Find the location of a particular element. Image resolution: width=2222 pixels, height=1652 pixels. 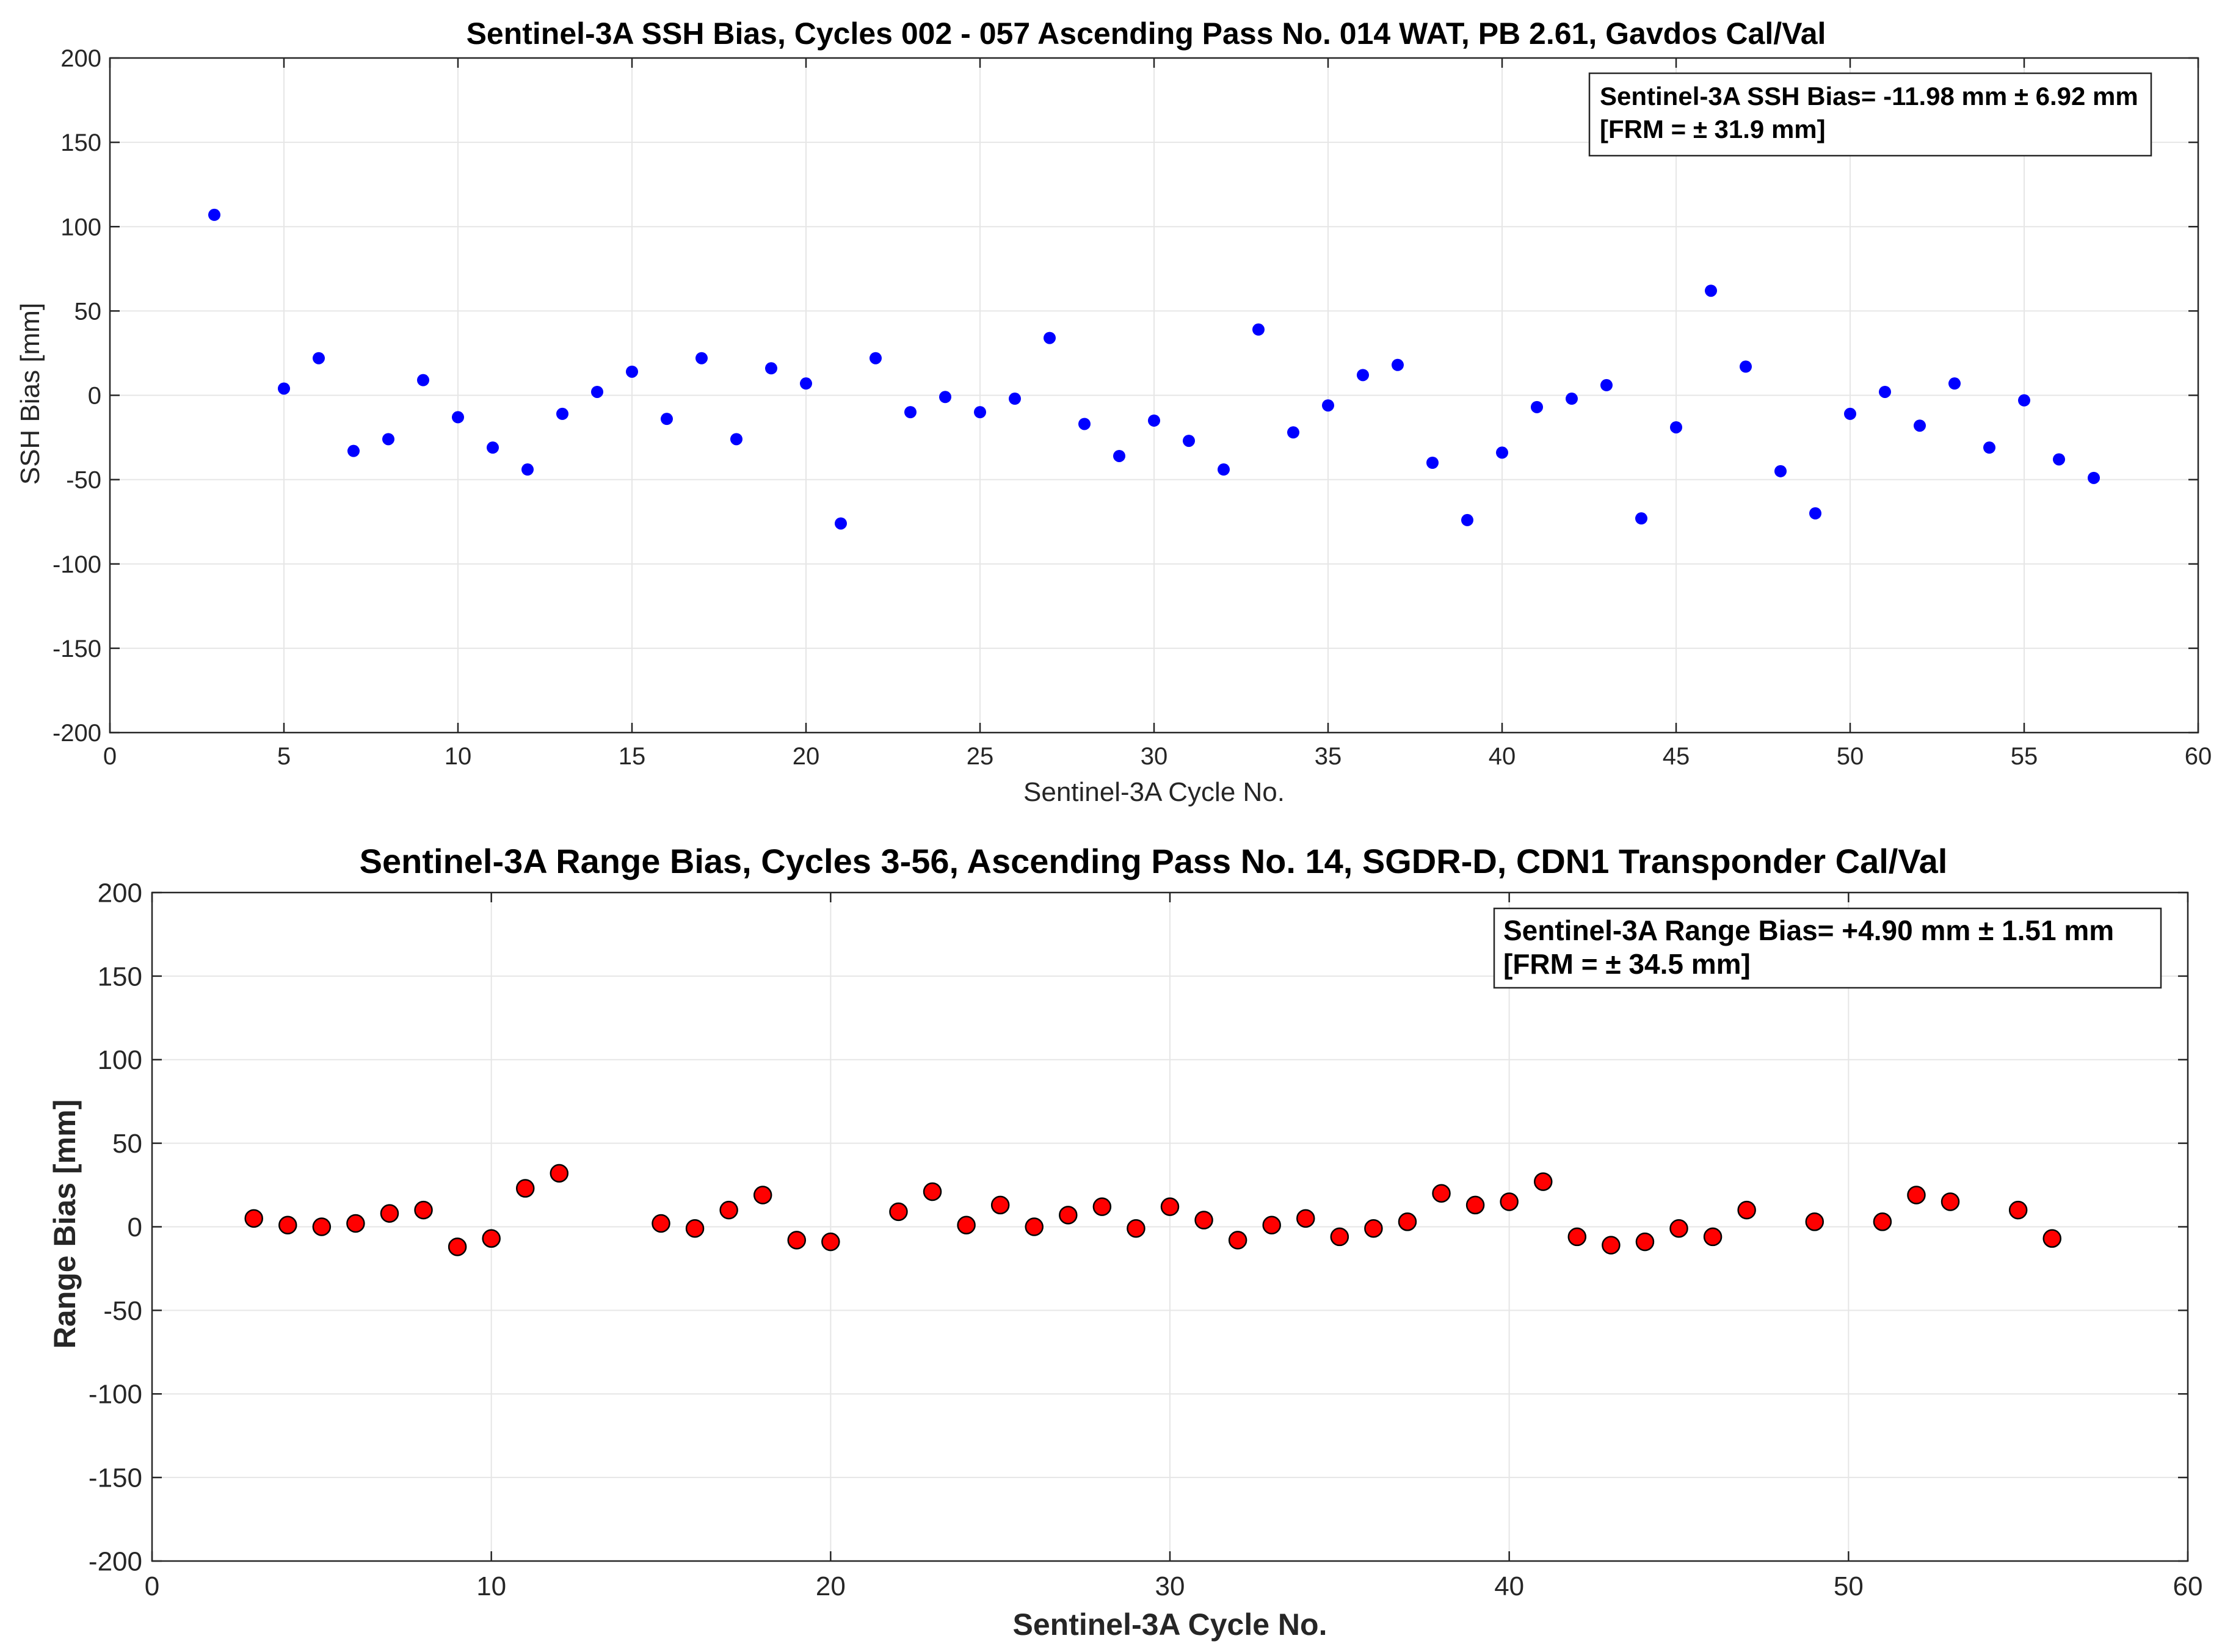

y-tick-label: -150 is located at coordinates (77, 649).